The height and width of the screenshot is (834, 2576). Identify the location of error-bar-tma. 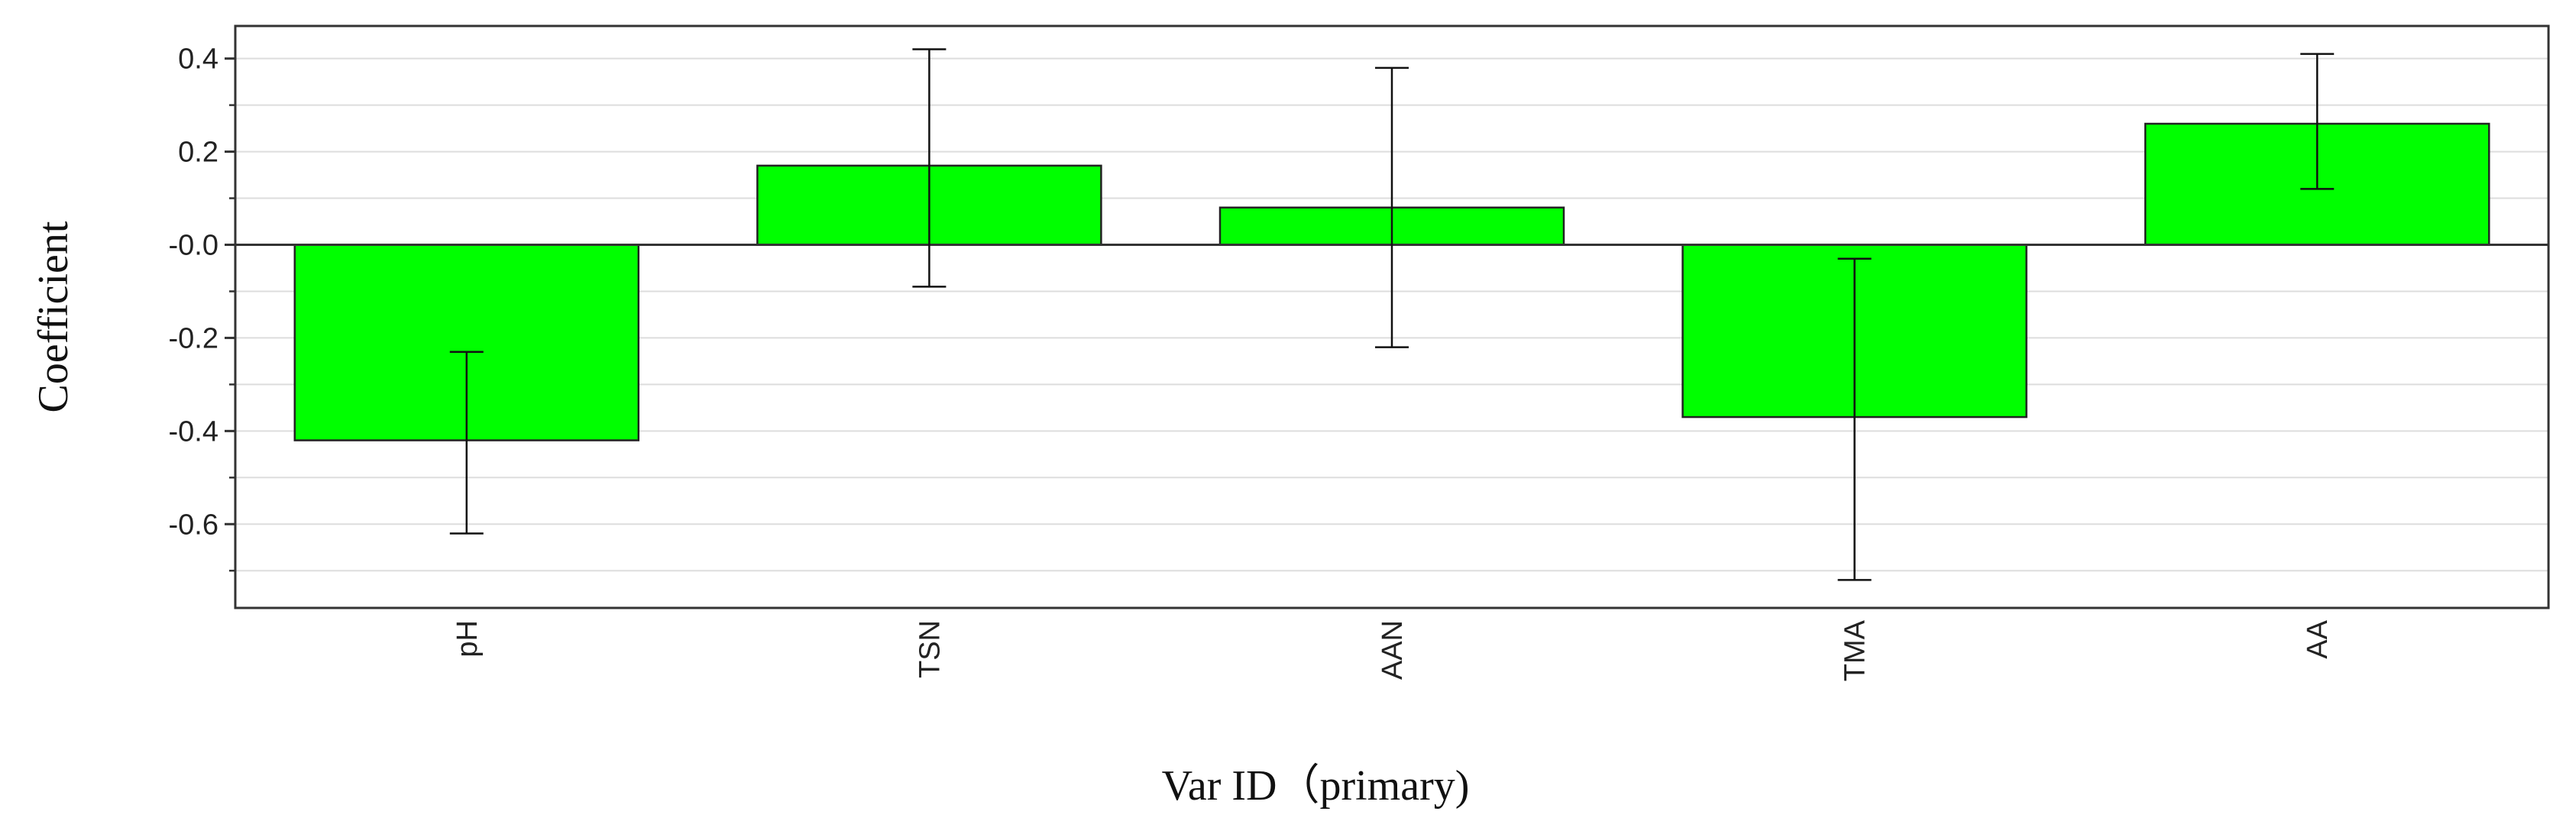
(1854, 419).